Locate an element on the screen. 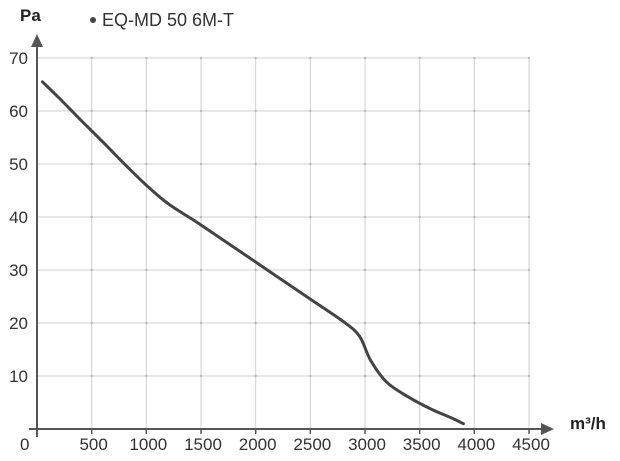 The image size is (620, 461). y-tick-label: 20 is located at coordinates (18, 323).